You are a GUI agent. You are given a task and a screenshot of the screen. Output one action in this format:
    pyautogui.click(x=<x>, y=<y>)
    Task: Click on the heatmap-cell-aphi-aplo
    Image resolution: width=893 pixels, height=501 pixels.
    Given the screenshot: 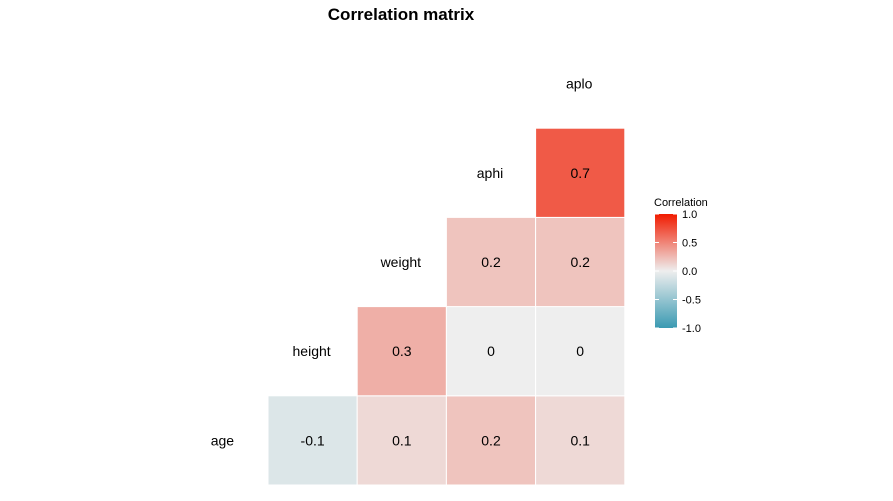 What is the action you would take?
    pyautogui.click(x=580, y=172)
    